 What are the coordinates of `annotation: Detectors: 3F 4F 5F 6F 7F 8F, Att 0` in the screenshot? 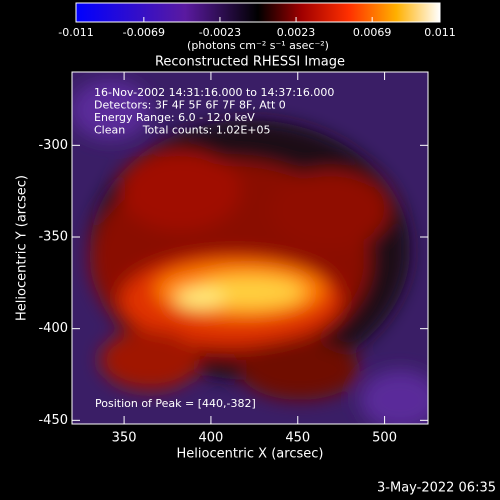 It's located at (190, 105).